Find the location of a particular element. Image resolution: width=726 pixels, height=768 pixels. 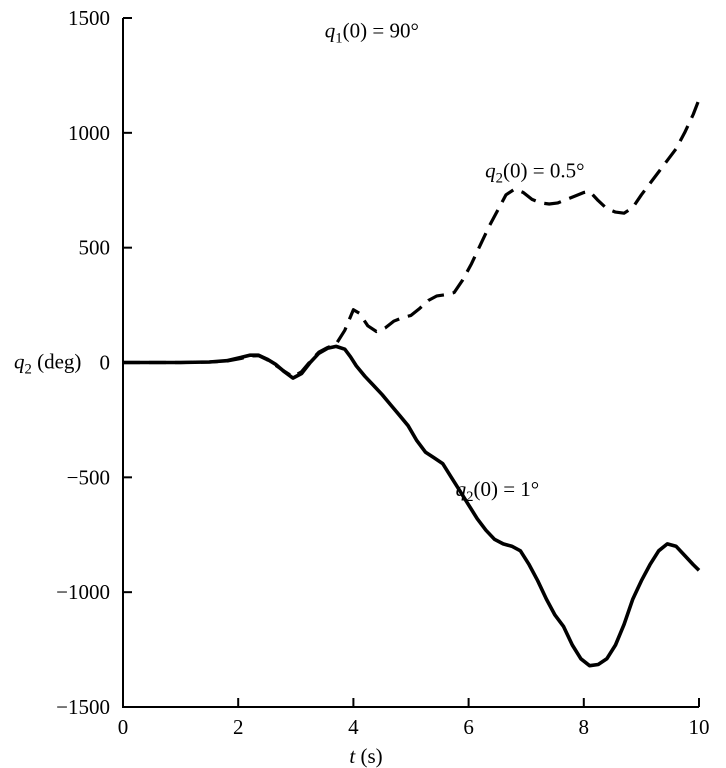

y-tick-label: −1500 is located at coordinates (83, 707).